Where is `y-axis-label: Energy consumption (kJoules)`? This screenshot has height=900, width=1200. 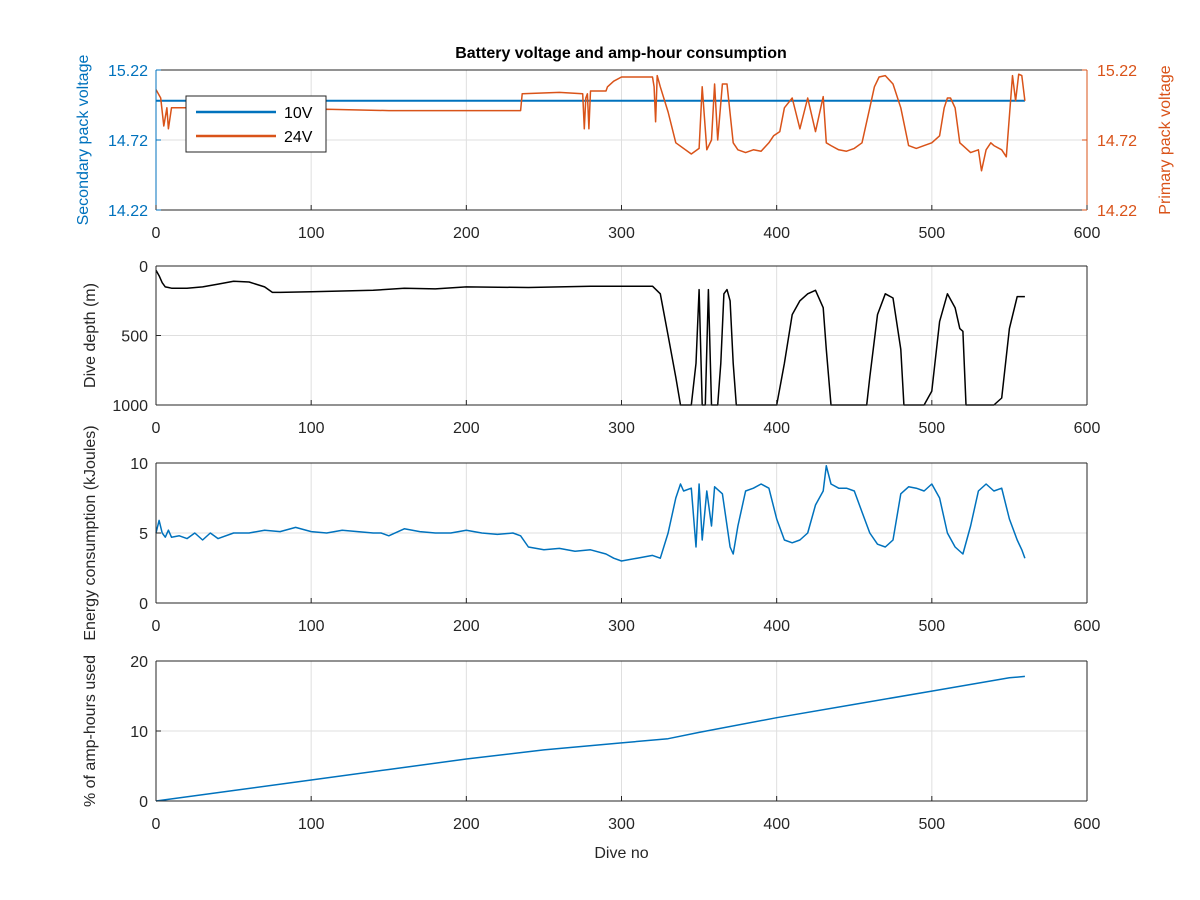 y-axis-label: Energy consumption (kJoules) is located at coordinates (90, 532).